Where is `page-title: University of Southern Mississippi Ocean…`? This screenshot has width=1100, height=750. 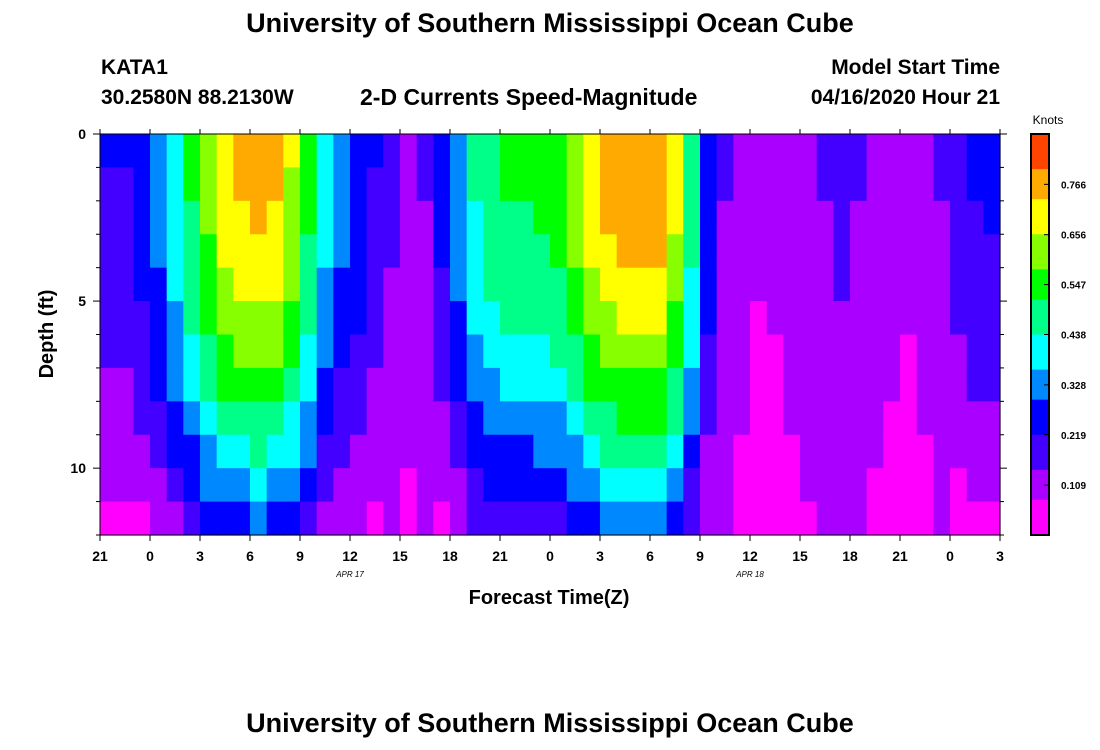 page-title: University of Southern Mississippi Ocean… is located at coordinates (550, 23).